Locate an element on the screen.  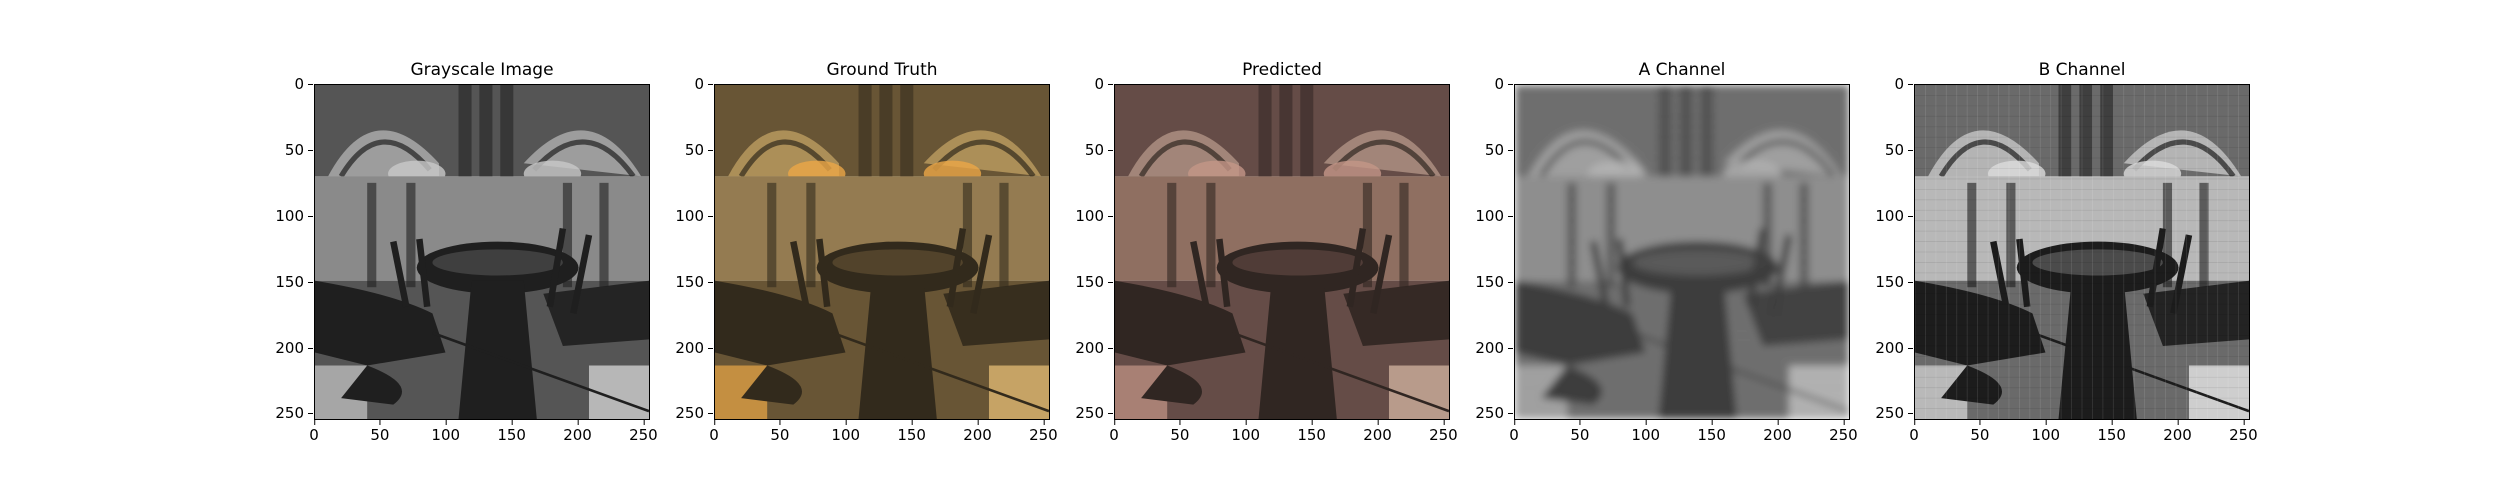
image-panel: Predicted 0 50 100 150 200 250 0 50 100 150 200 250 is located at coordinates (1260, 222).